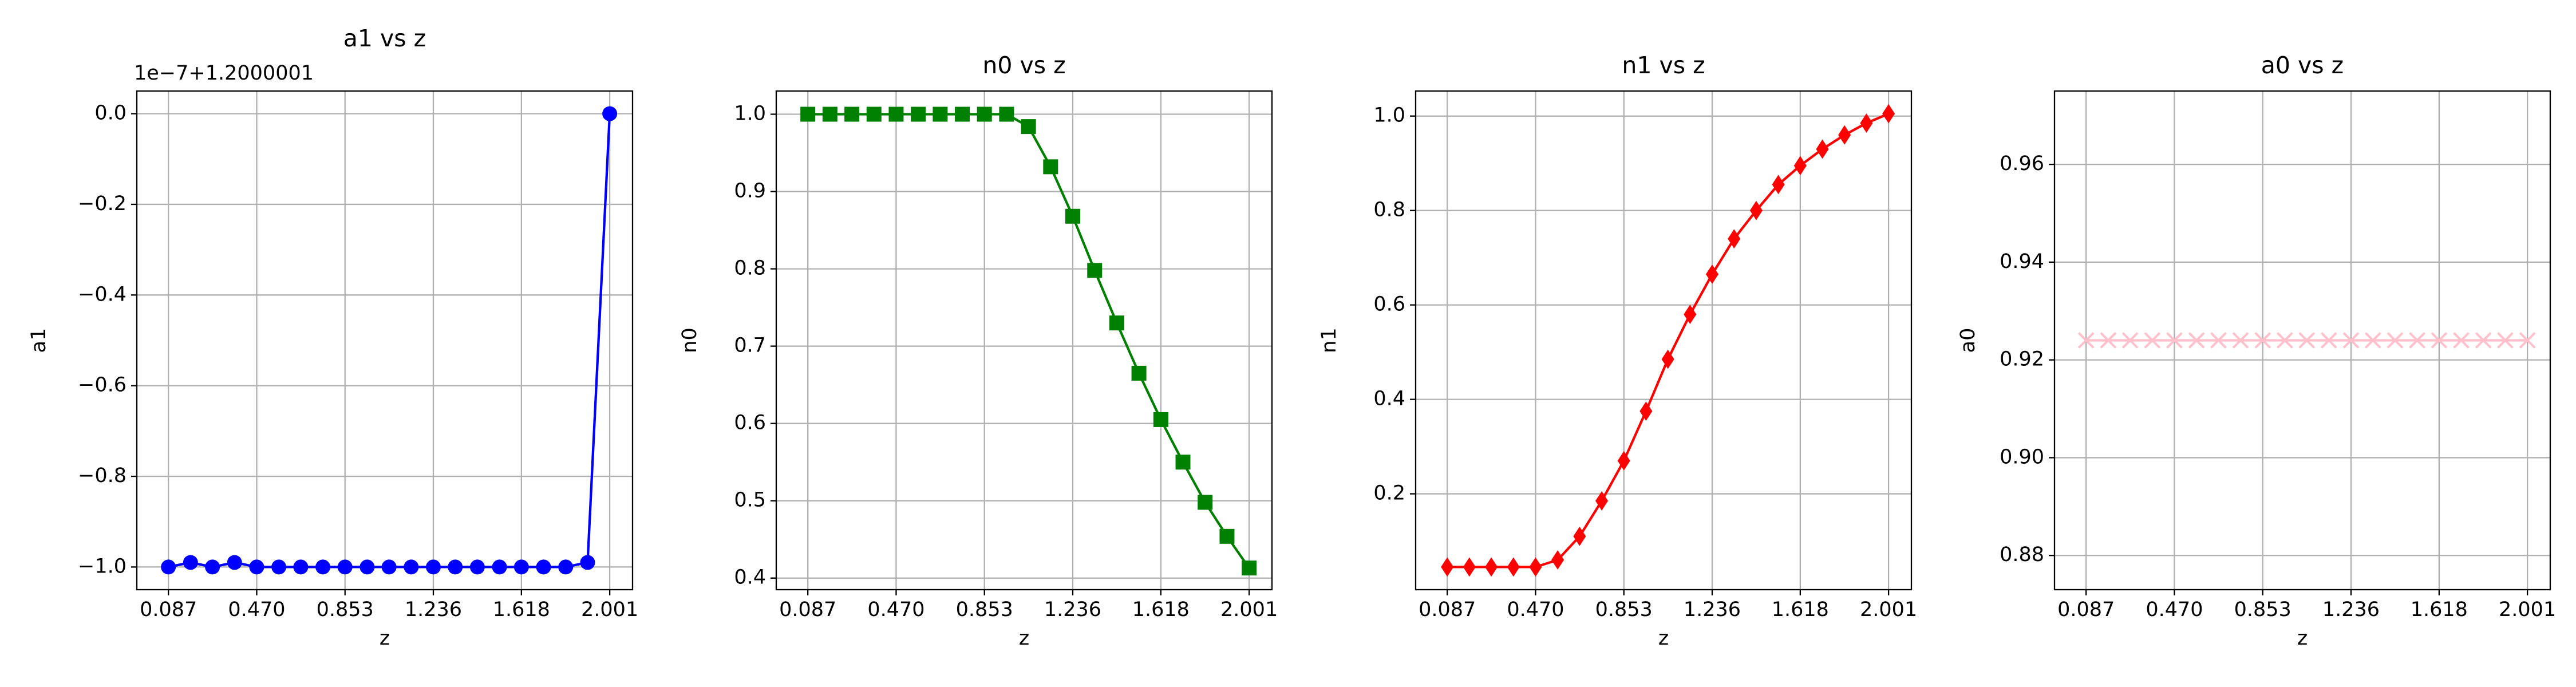 This screenshot has height=687, width=2576. Describe the element at coordinates (1389, 210) in the screenshot. I see `y-tick-label: 0.8` at that location.